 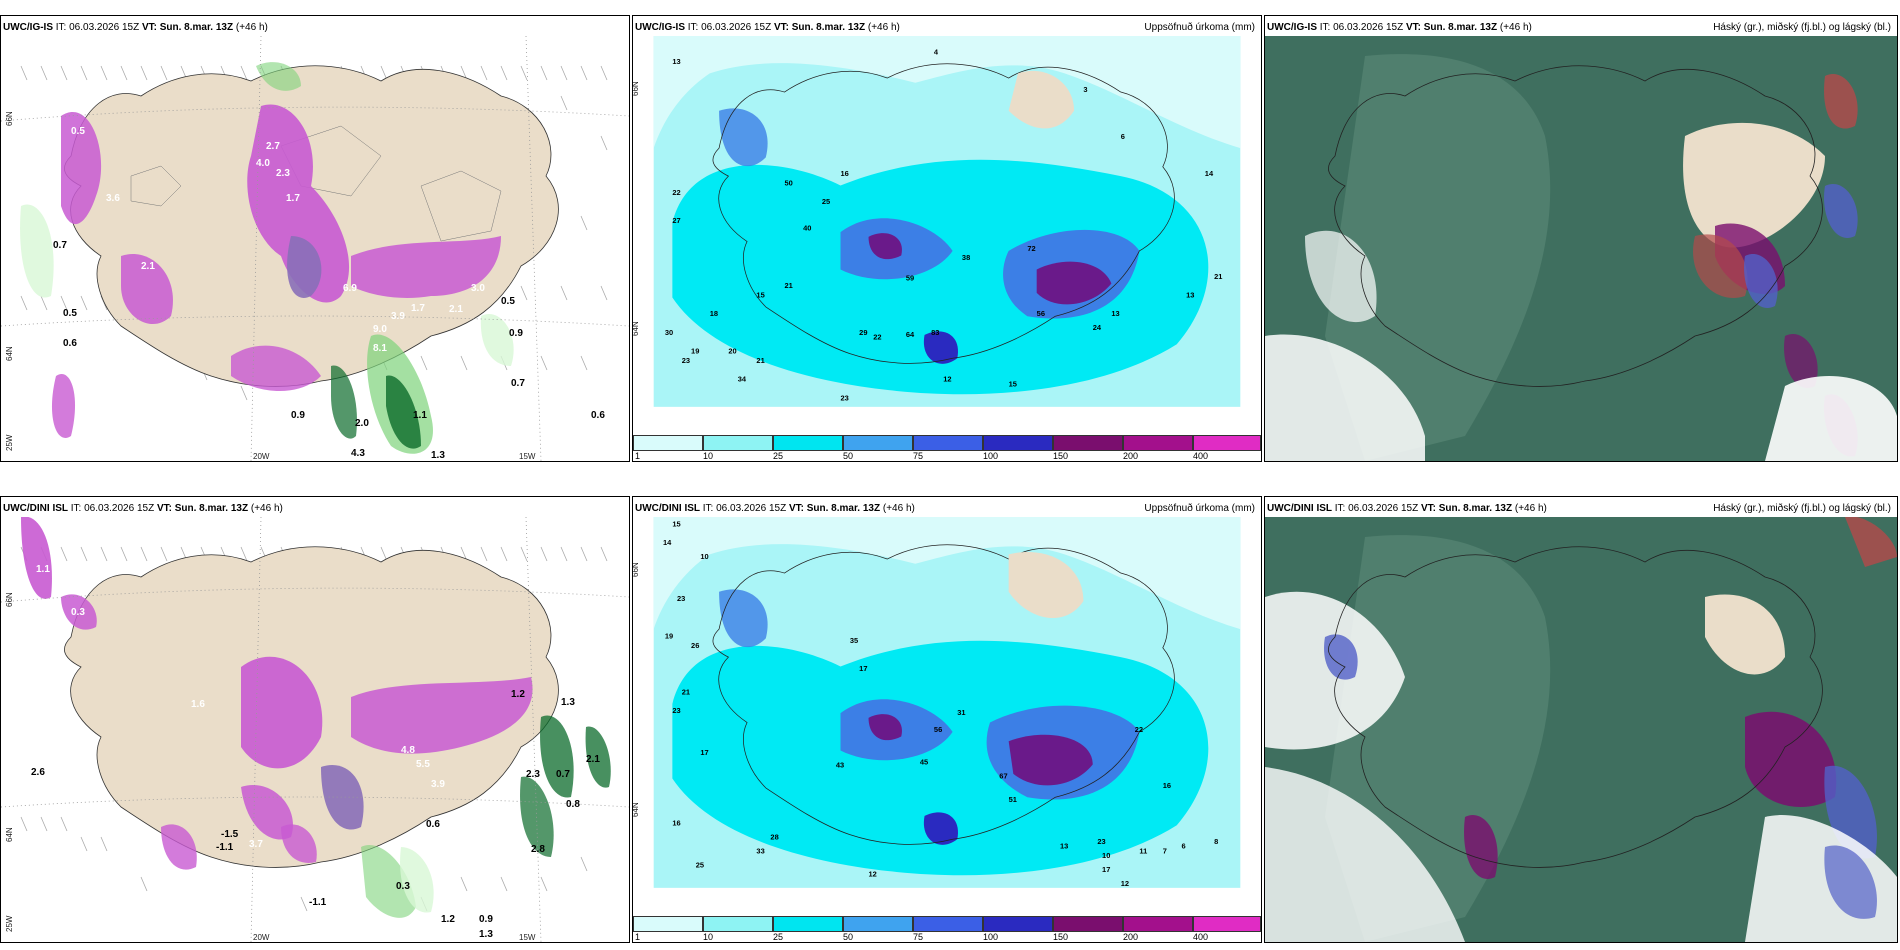 What do you see at coordinates (1041, 313) in the screenshot?
I see `svg-text: 56` at bounding box center [1041, 313].